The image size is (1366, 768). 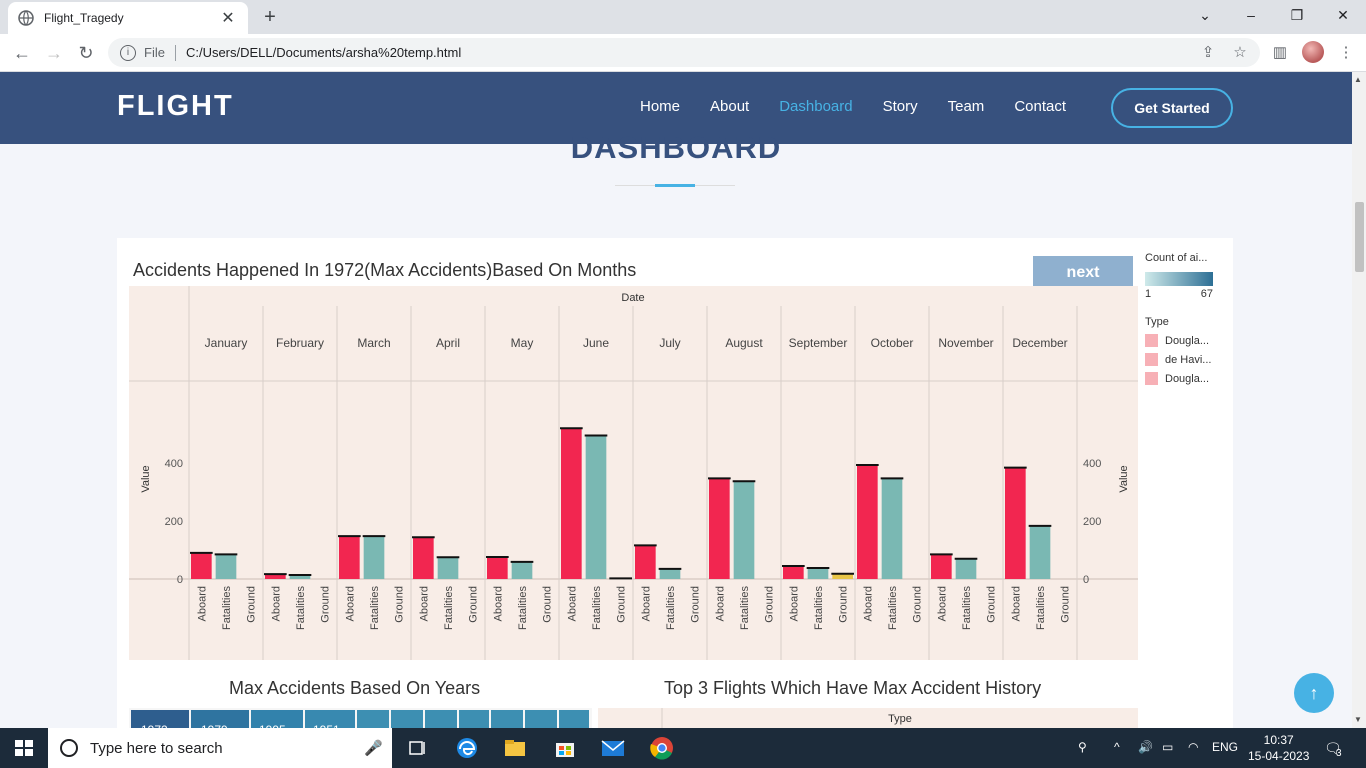 I want to click on close-window-button: ✕, so click(x=1343, y=15).